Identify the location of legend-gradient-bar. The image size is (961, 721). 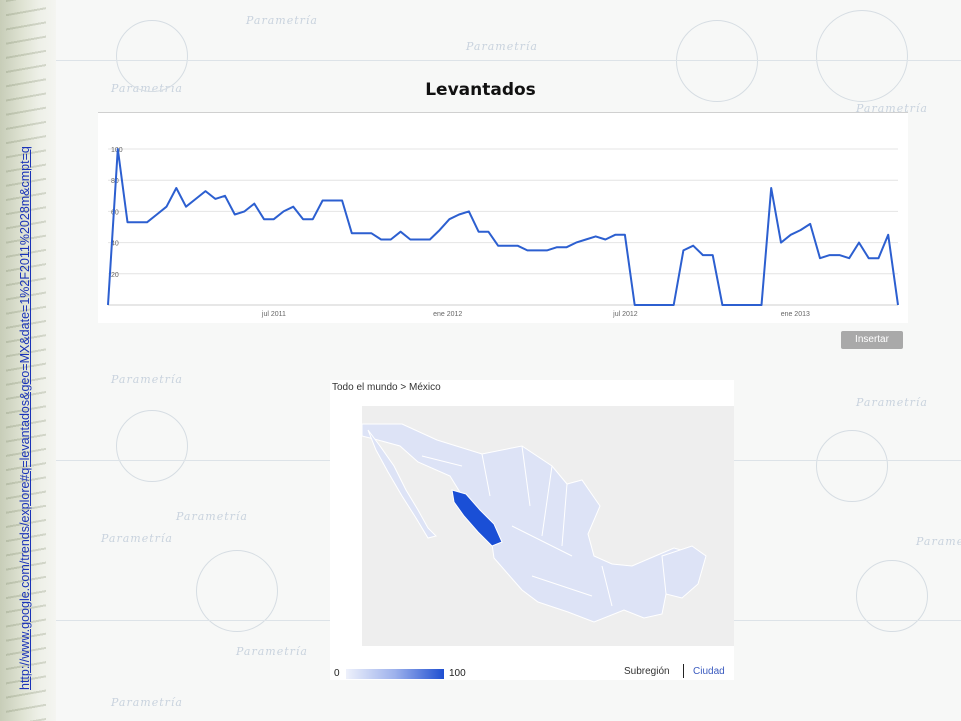
(395, 674).